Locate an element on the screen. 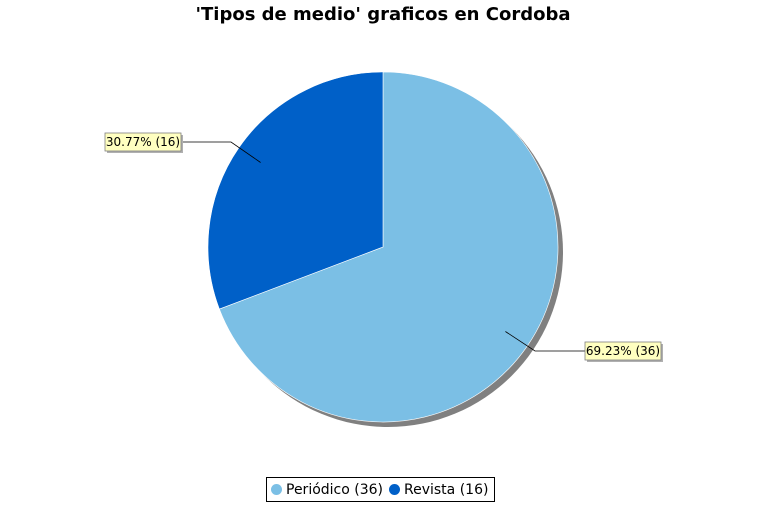 This screenshot has height=505, width=766. leader-line-revista is located at coordinates (221, 152).